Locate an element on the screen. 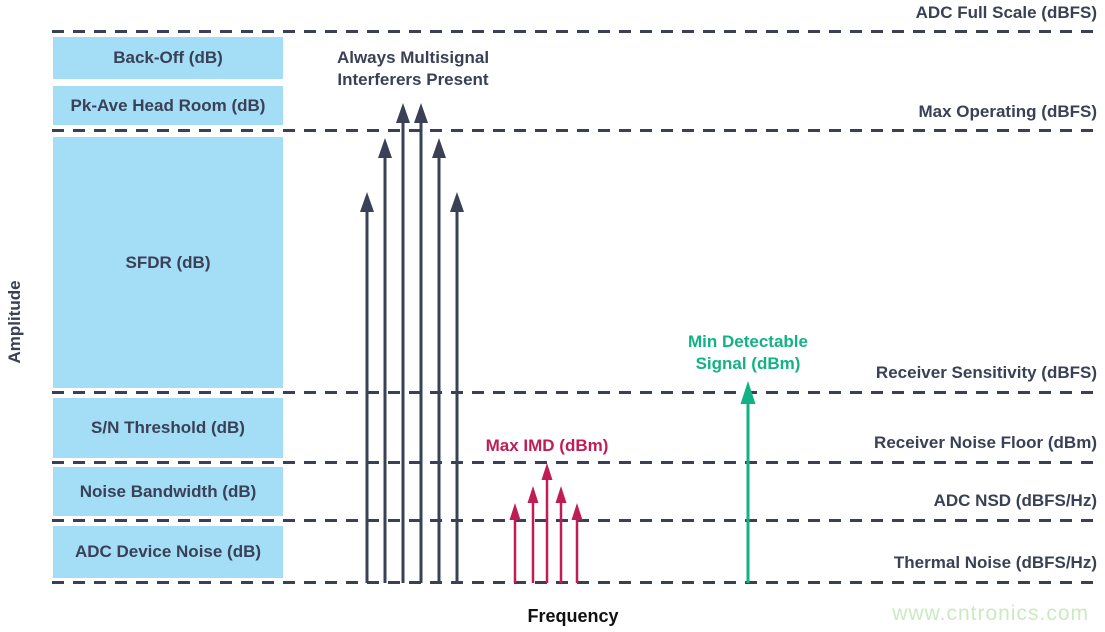  interferers-annotation: Always Multisignal Interferers Present is located at coordinates (413, 69).